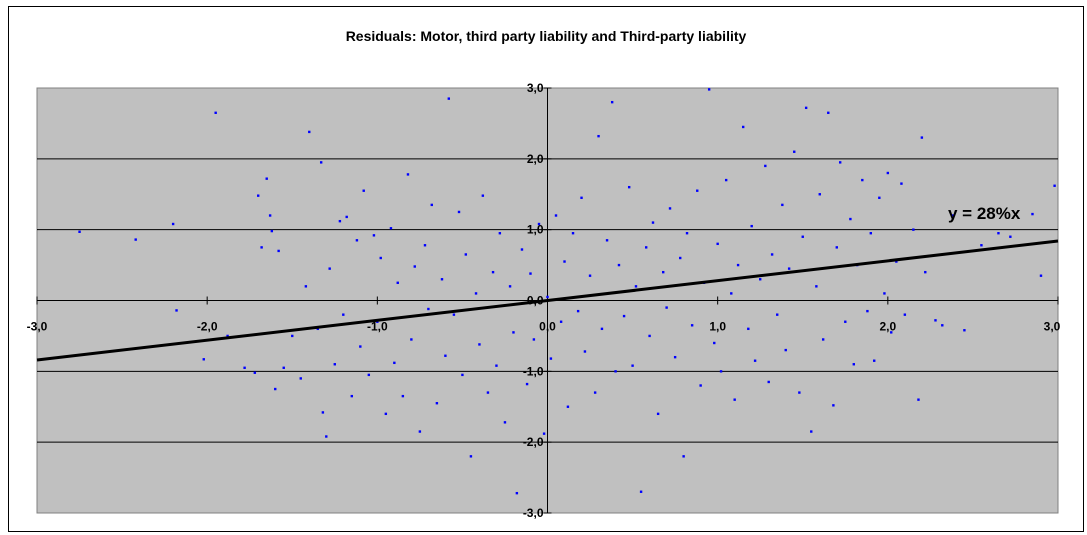 Image resolution: width=1087 pixels, height=535 pixels. Describe the element at coordinates (533, 513) in the screenshot. I see `y-tick-label: -3,0` at that location.